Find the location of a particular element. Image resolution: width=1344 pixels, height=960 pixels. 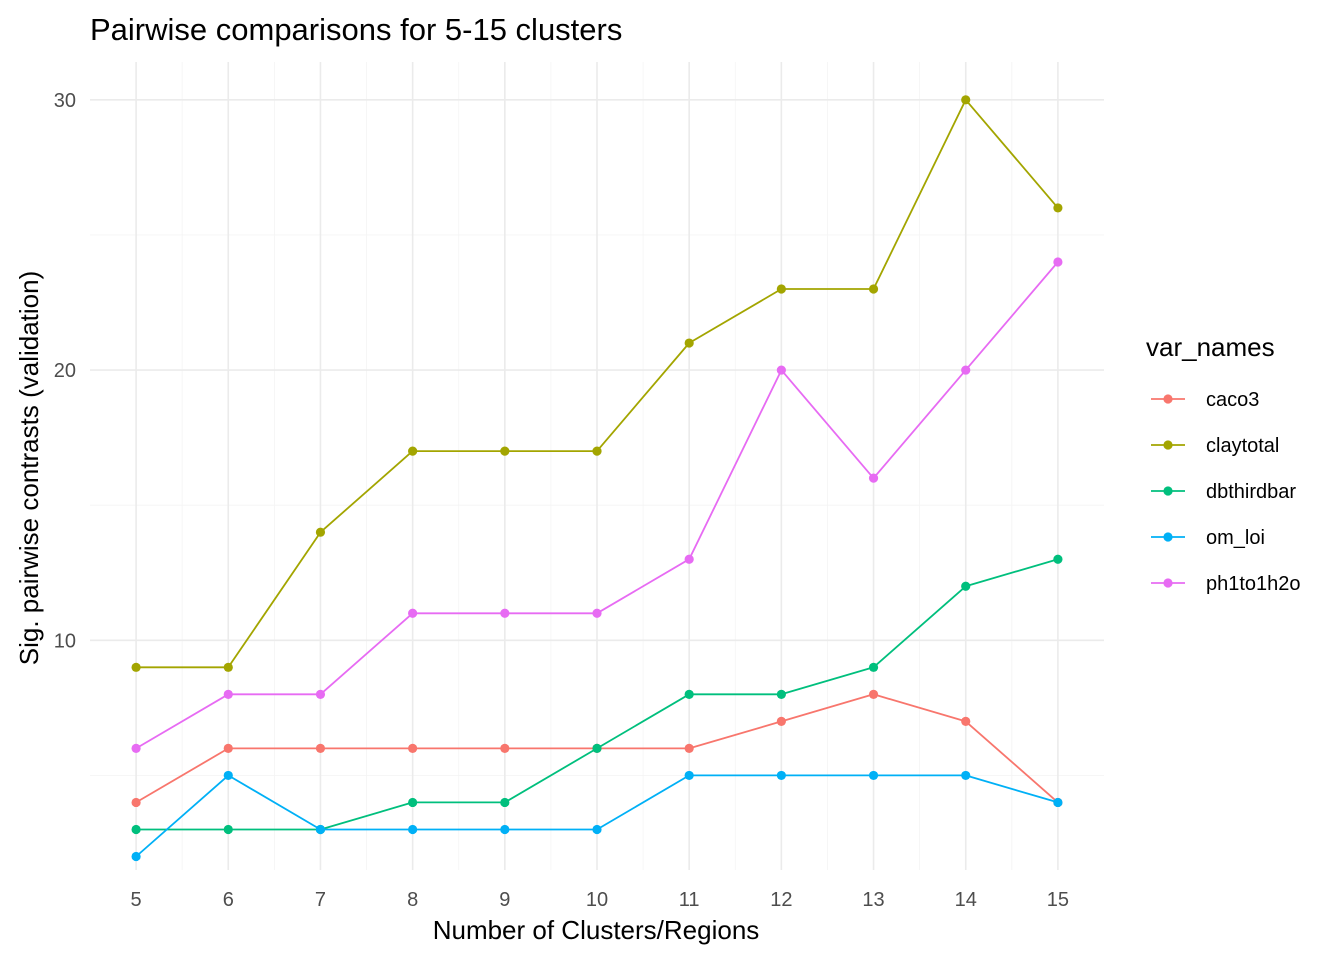

legend-item-dbthirdbar: dbthirdbar is located at coordinates (1223, 492).